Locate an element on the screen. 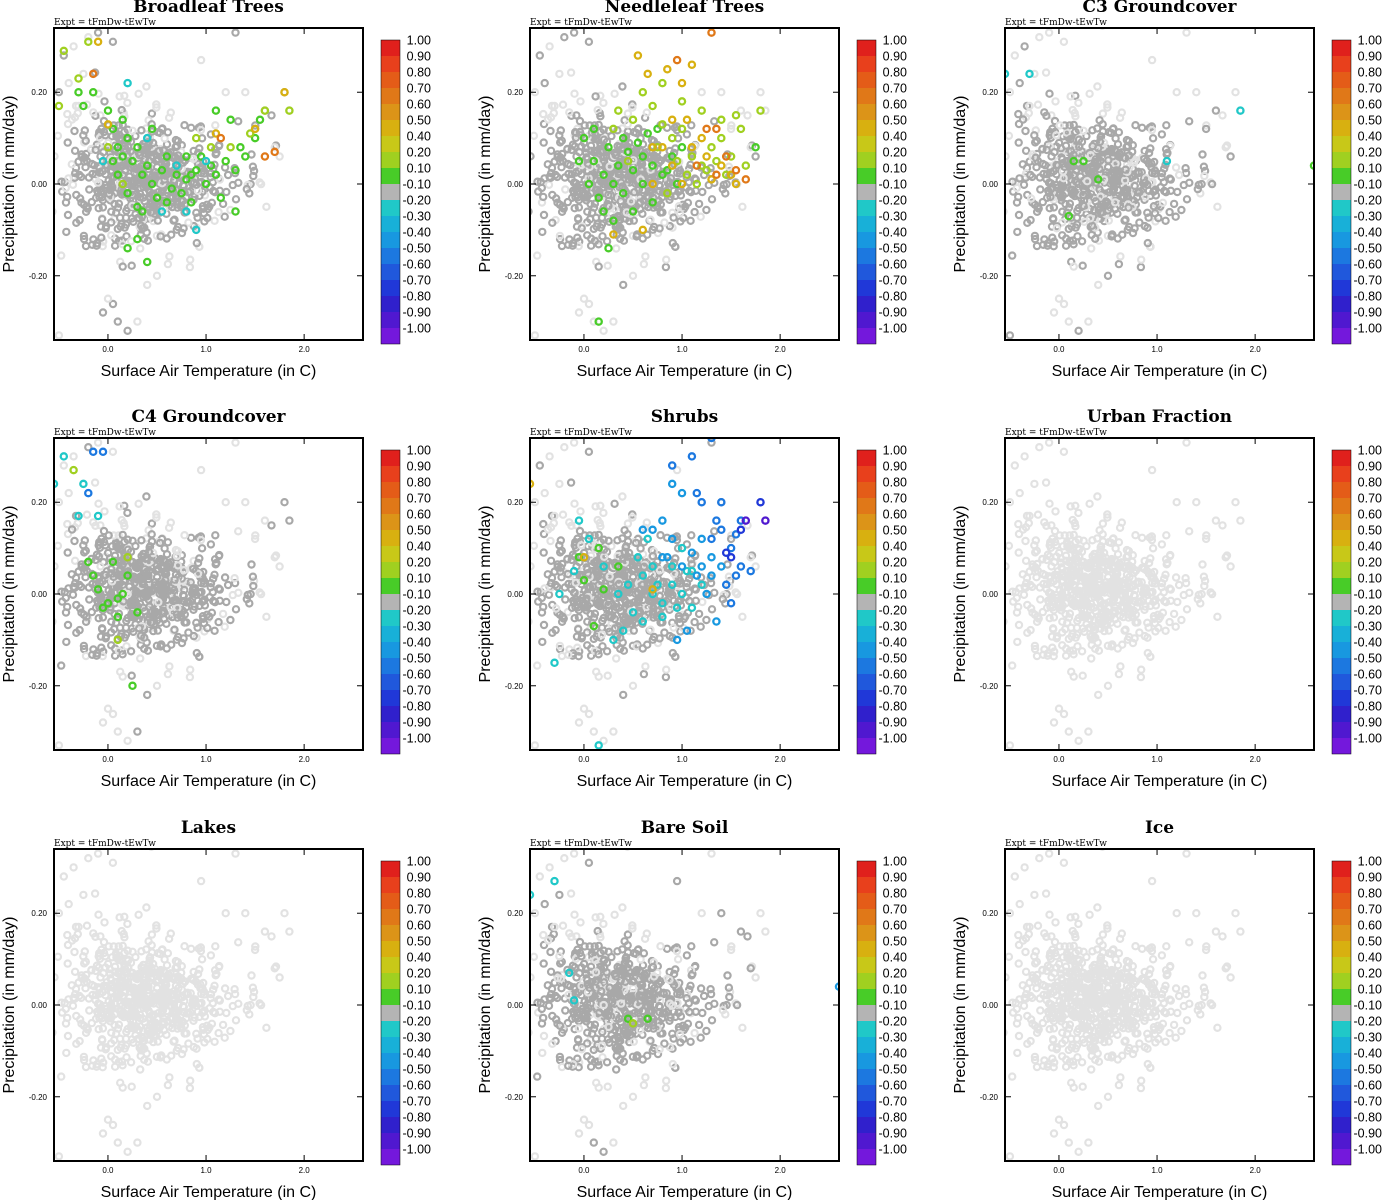 This screenshot has height=1200, width=1389. colorbar-label: 0.40 is located at coordinates (419, 547).